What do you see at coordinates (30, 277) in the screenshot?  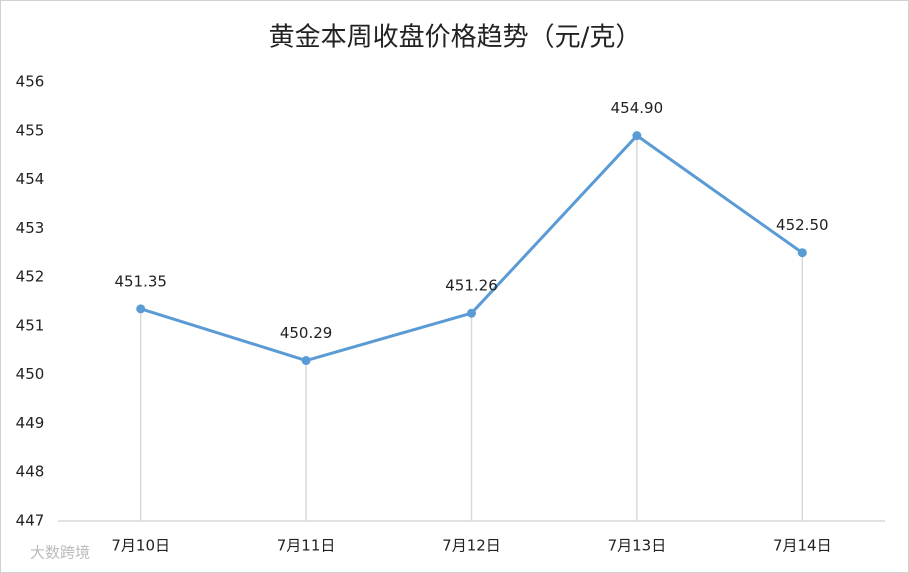 I see `y-tick-label: 452` at bounding box center [30, 277].